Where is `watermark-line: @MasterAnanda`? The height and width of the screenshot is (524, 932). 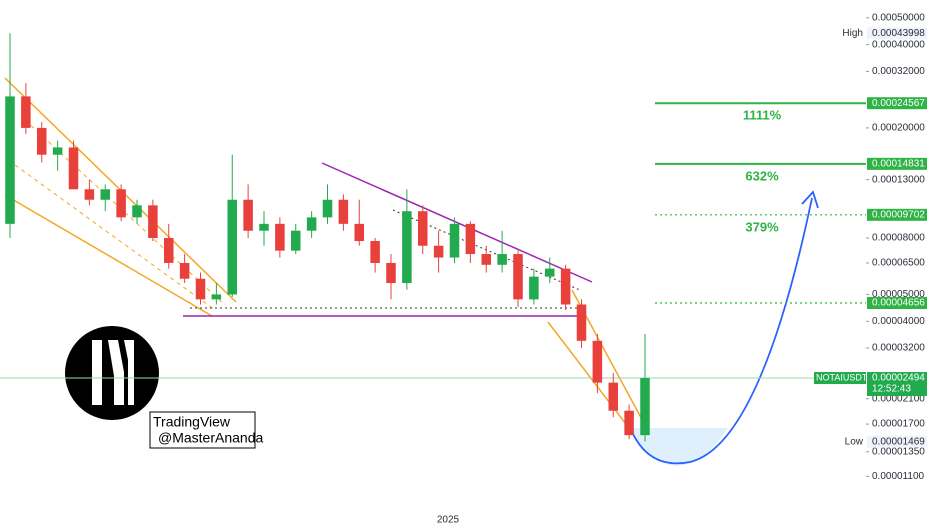 watermark-line: @MasterAnanda is located at coordinates (210, 438).